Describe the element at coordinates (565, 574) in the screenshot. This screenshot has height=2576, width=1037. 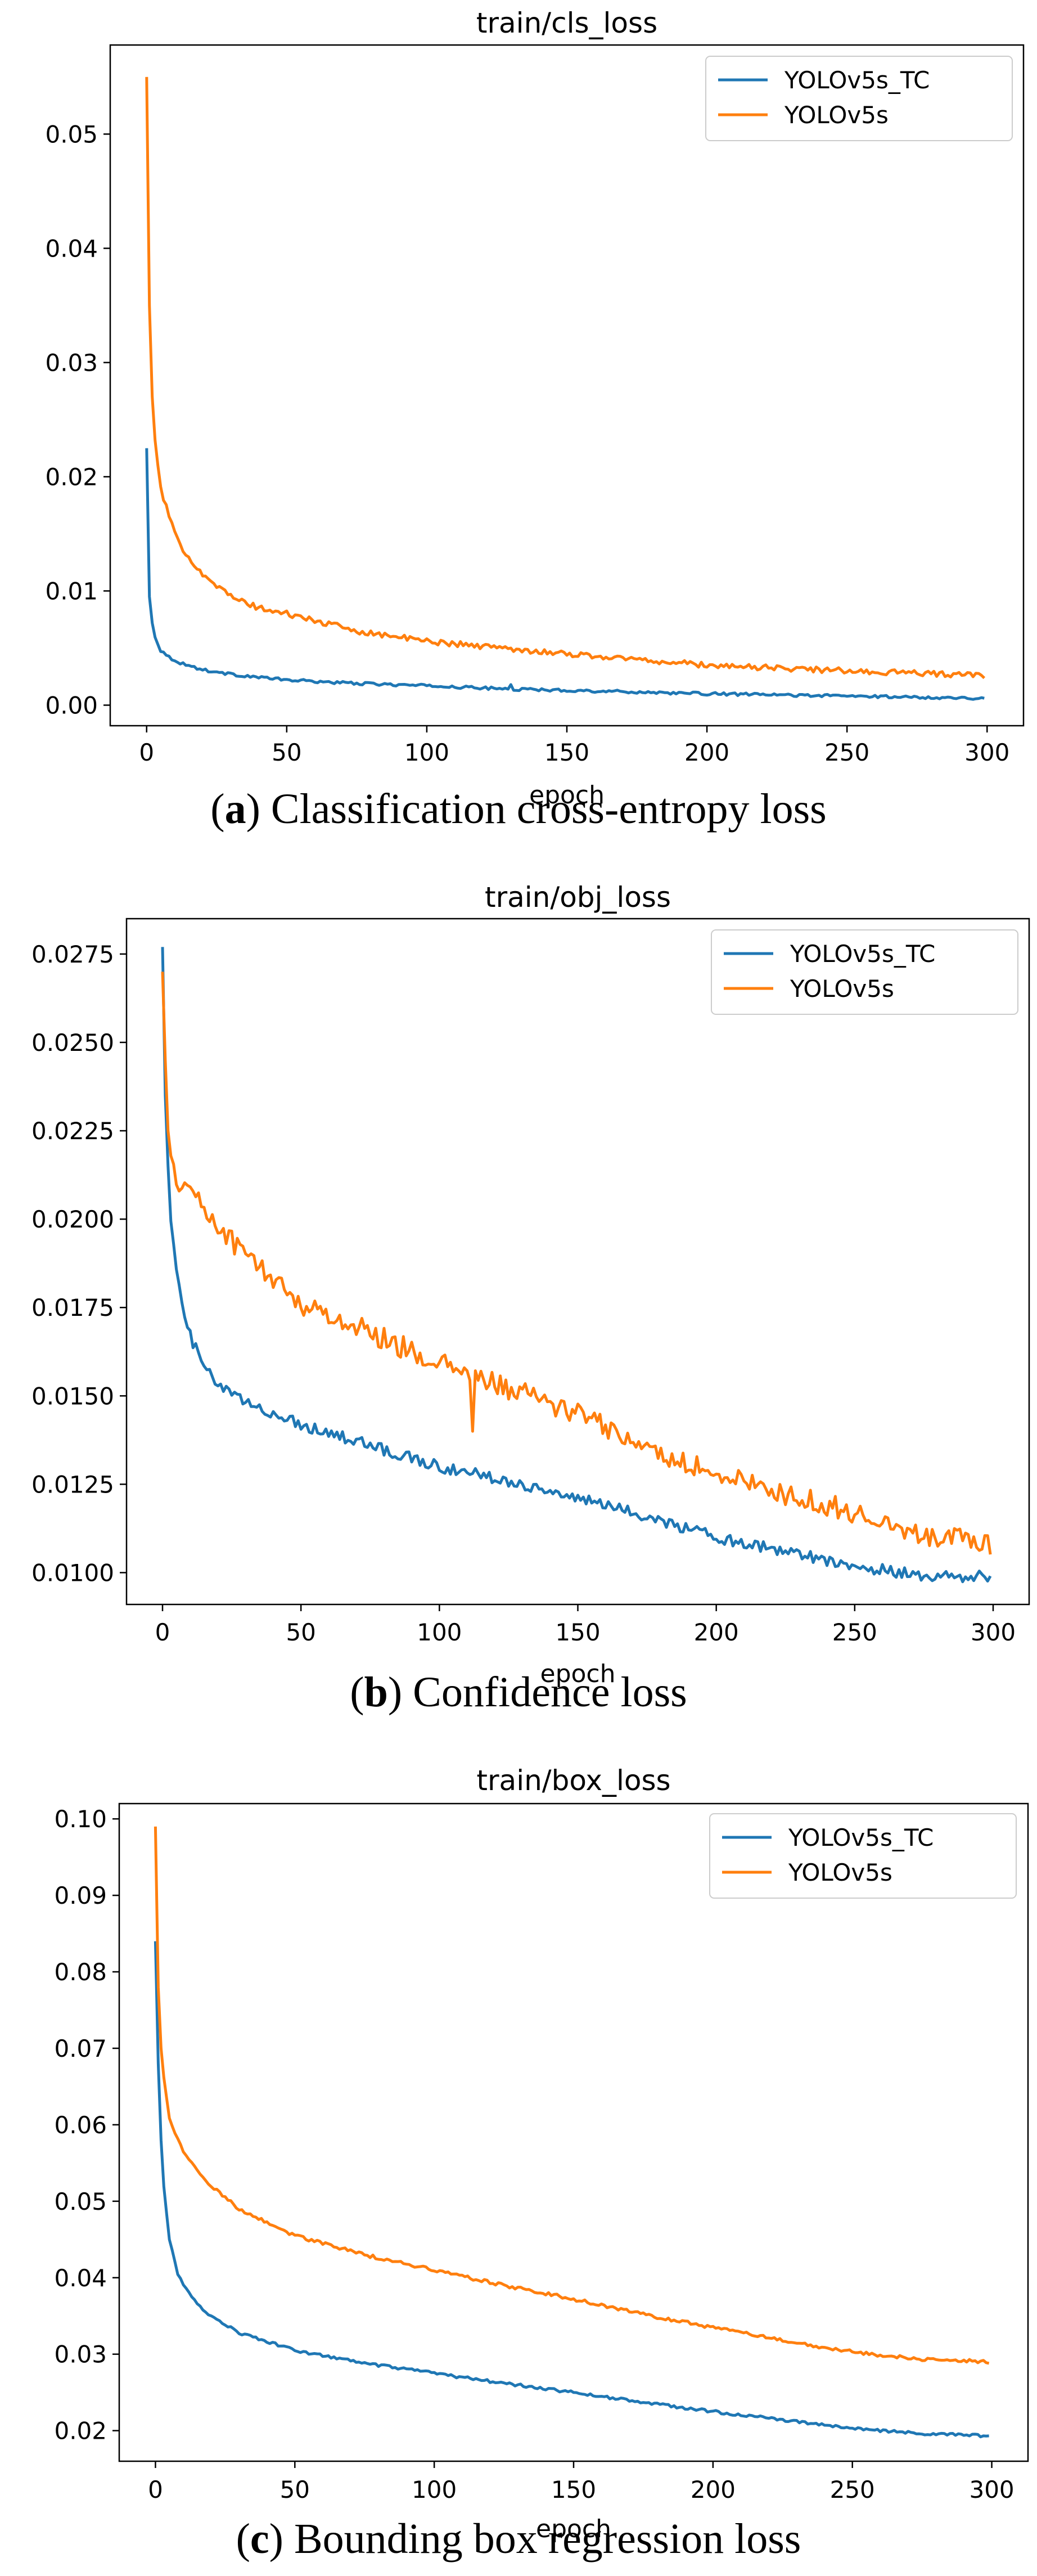
I see `series-line-yolov5s-tc` at that location.